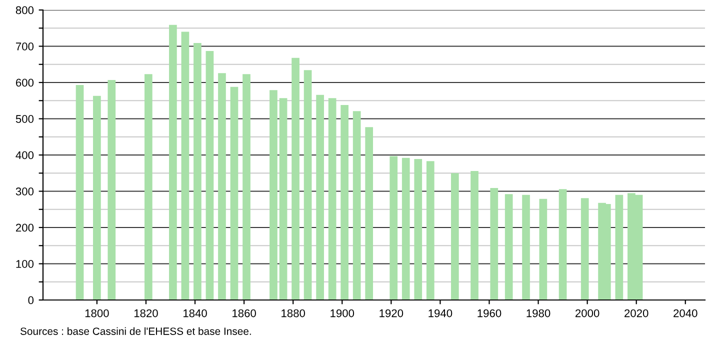 This screenshot has height=340, width=710. Describe the element at coordinates (25, 192) in the screenshot. I see `y-tick-label: 300` at that location.